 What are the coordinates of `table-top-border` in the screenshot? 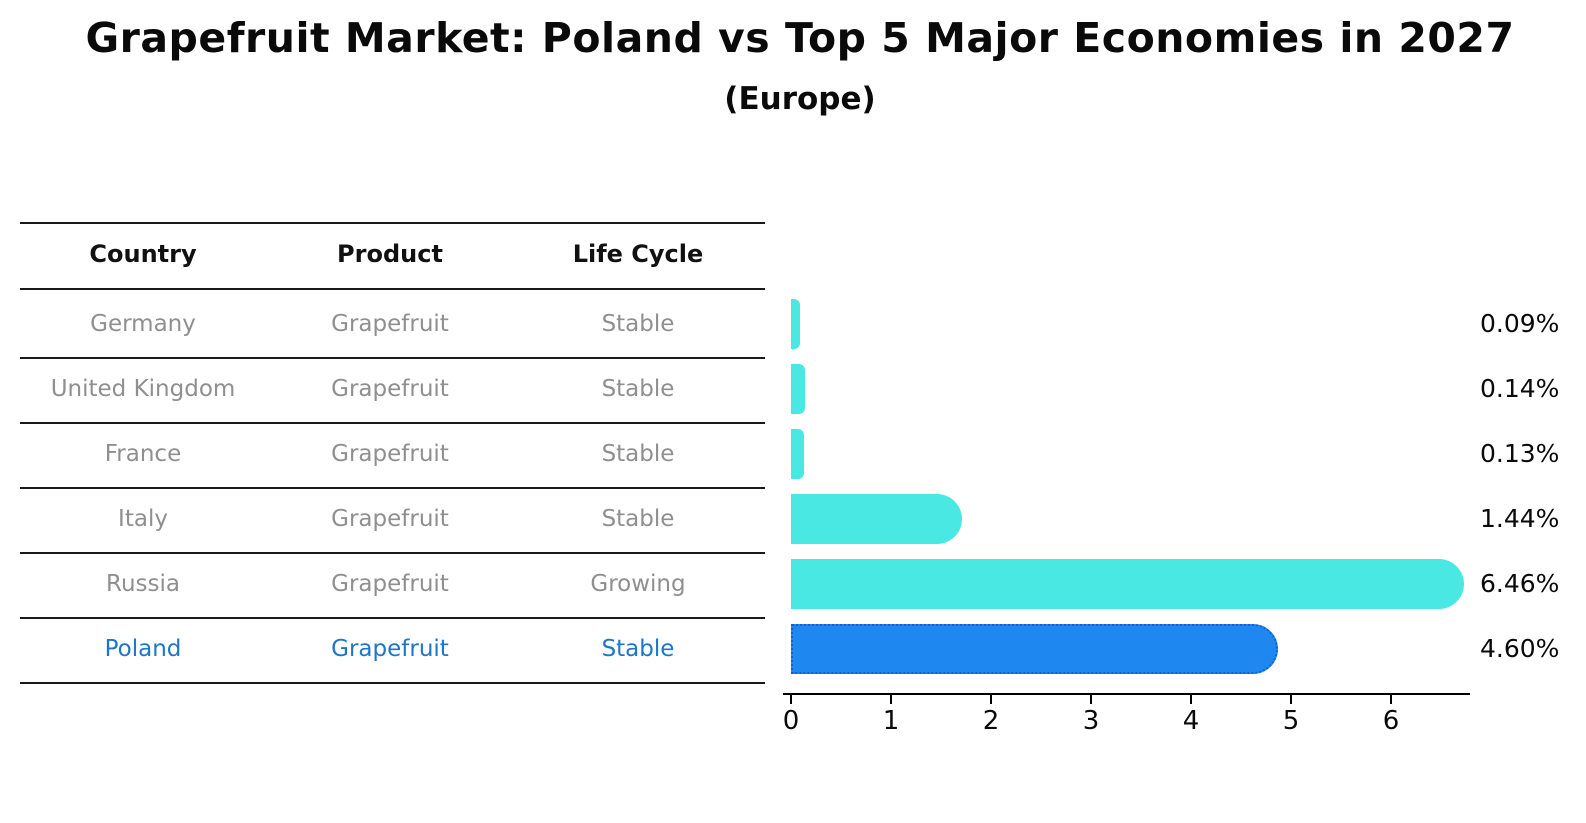 It's located at (392, 223).